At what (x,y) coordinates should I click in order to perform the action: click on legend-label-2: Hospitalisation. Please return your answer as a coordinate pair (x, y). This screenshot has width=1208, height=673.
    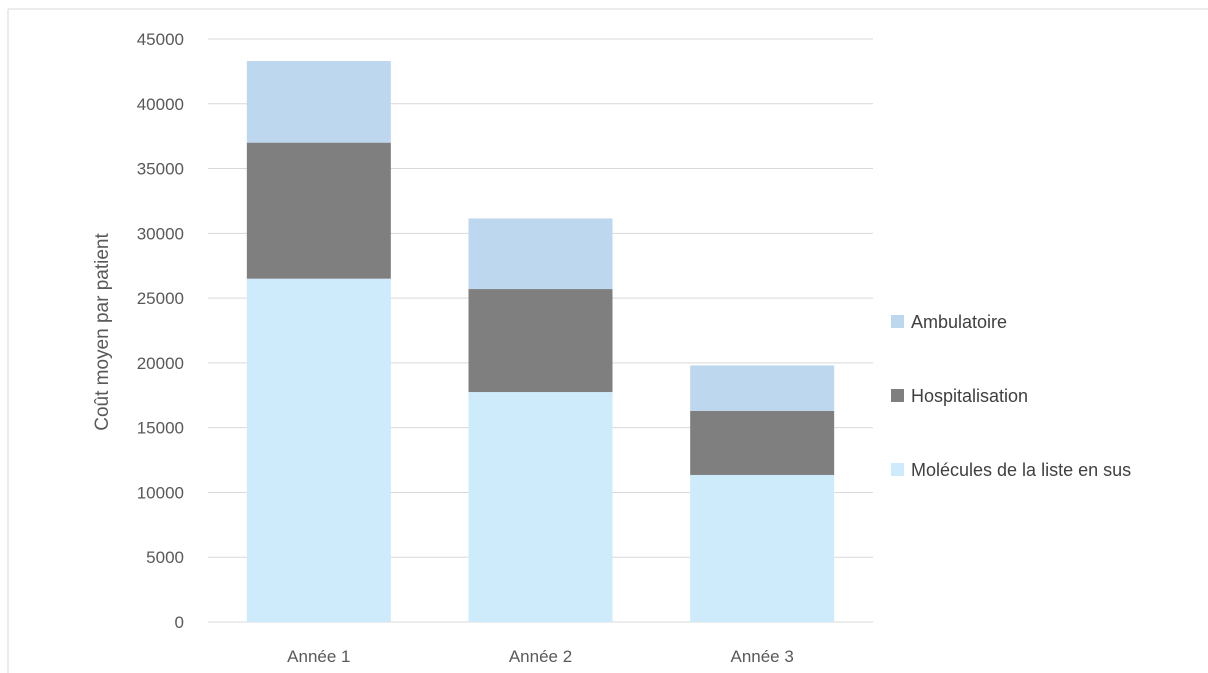
    Looking at the image, I should click on (969, 396).